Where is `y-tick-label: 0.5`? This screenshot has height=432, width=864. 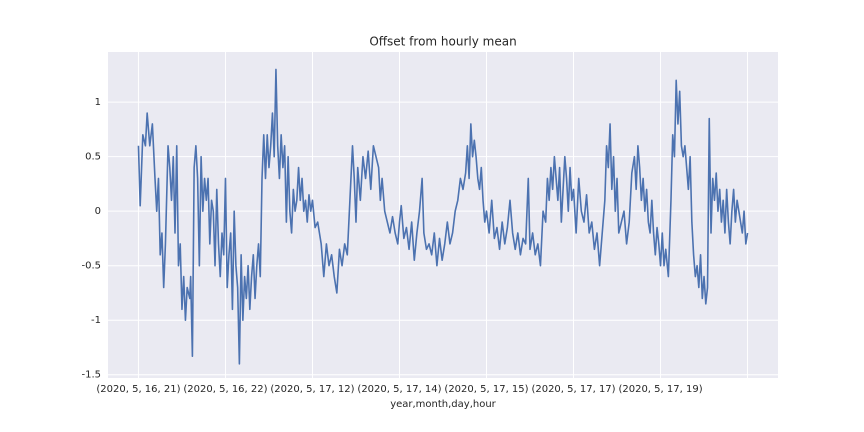
y-tick-label: 0.5 is located at coordinates (93, 157).